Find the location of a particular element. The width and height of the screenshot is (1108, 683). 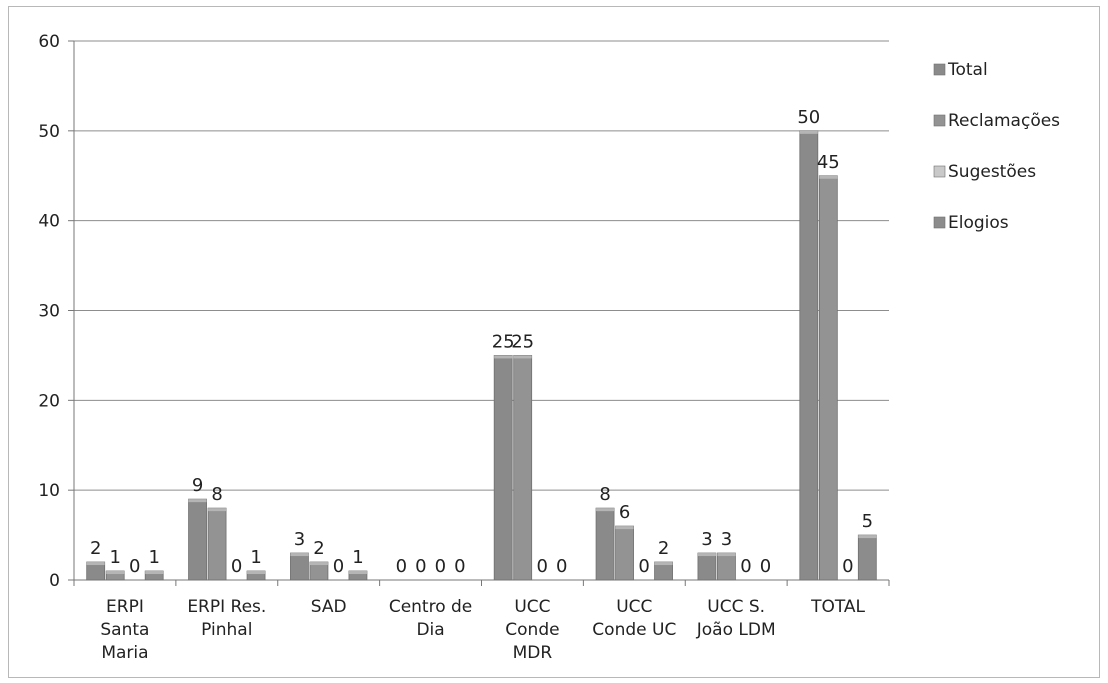

x-tick-label: SAD is located at coordinates (329, 607).